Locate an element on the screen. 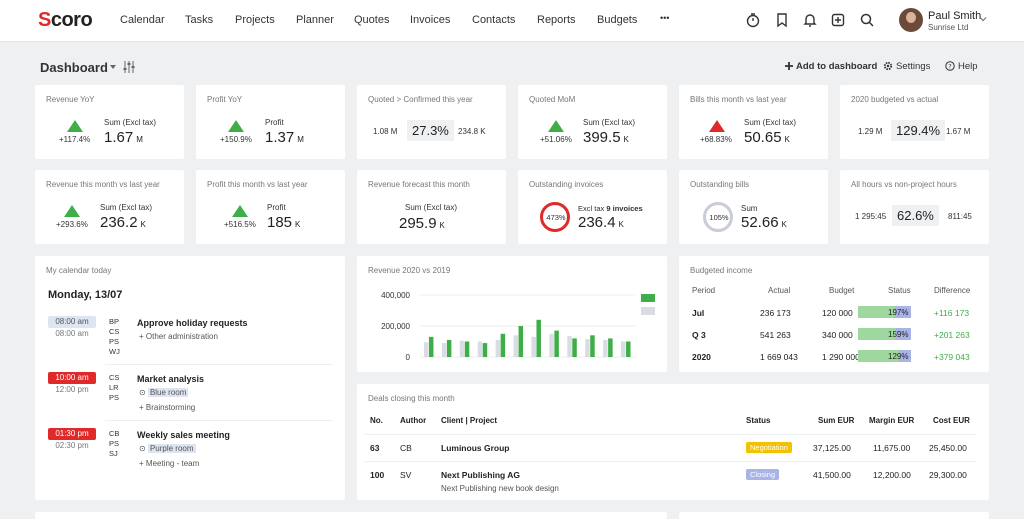 Image resolution: width=1024 pixels, height=519 pixels. kpi-change: +117.4% is located at coordinates (75, 139).